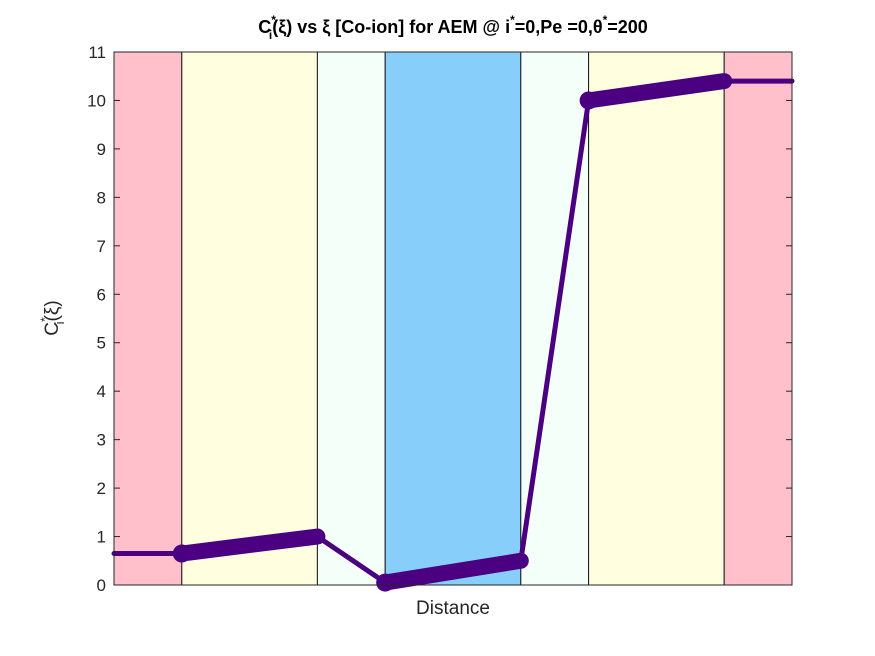  Describe the element at coordinates (96, 100) in the screenshot. I see `y-tick-label-10: 10` at that location.